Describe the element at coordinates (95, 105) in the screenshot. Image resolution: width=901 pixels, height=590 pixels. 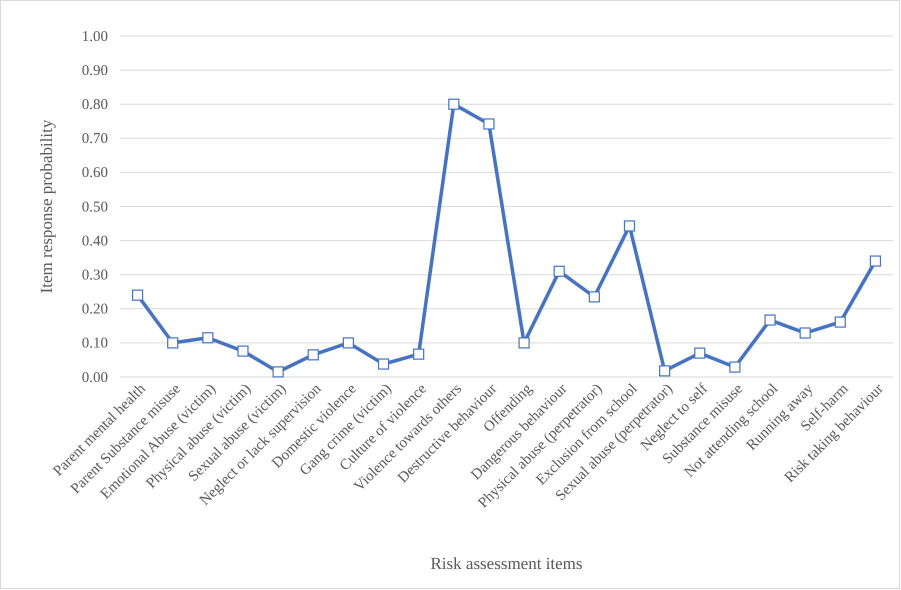
I see `y-tick-label: 0.80` at that location.